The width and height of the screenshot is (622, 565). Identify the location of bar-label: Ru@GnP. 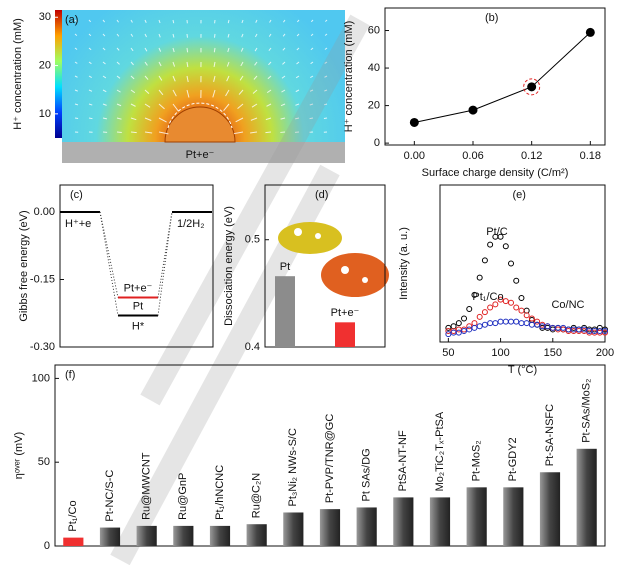
(183, 496).